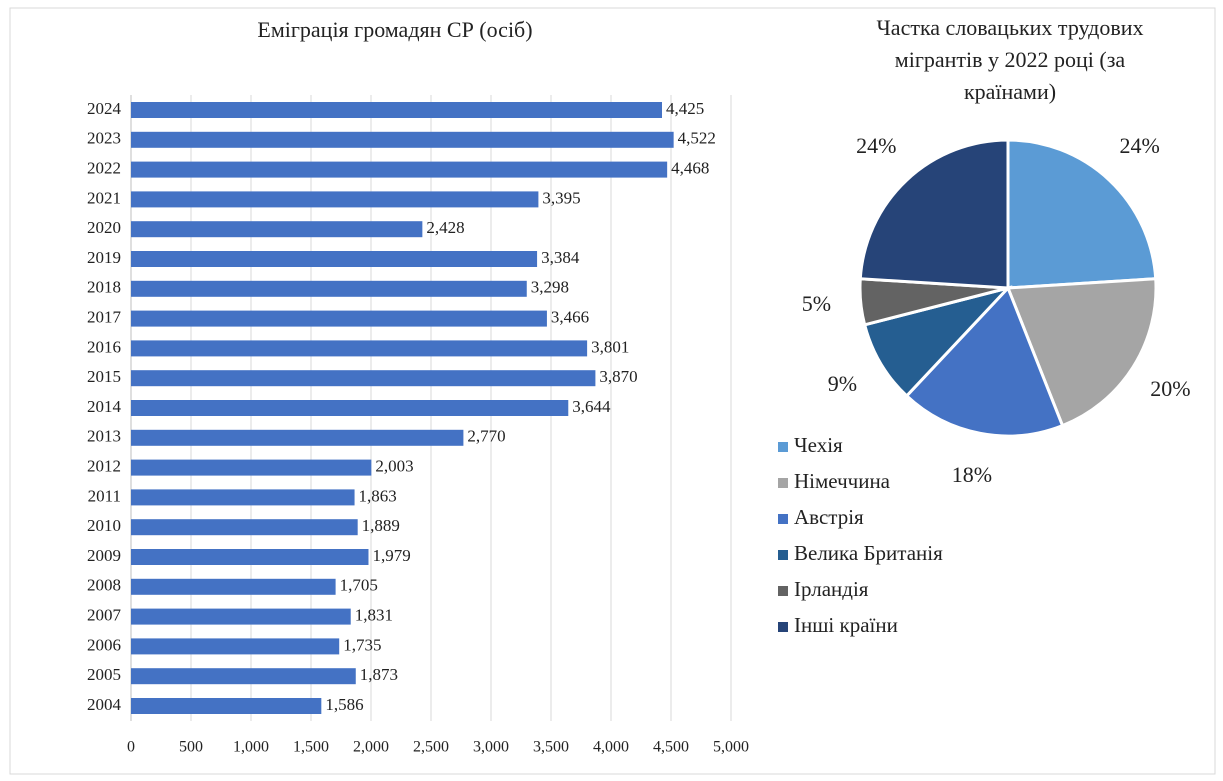 The image size is (1223, 781). Describe the element at coordinates (104, 138) in the screenshot. I see `y-tick-label: 2023` at that location.